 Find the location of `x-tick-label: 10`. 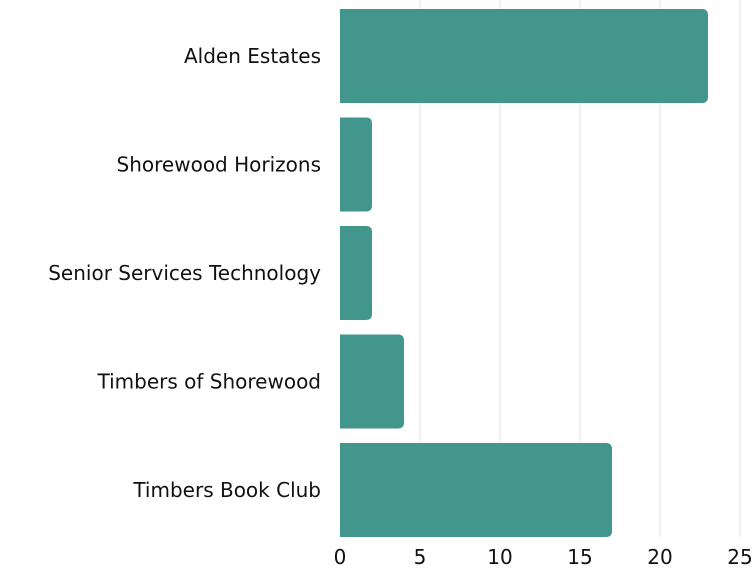

x-tick-label: 10 is located at coordinates (499, 557).